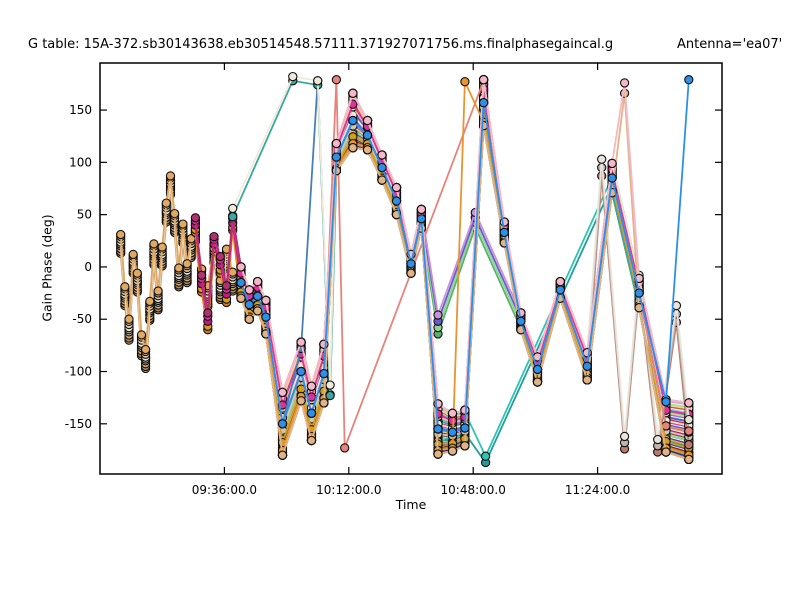 This screenshot has width=800, height=600. What do you see at coordinates (88, 267) in the screenshot?
I see `y-tick-label: 0` at bounding box center [88, 267].